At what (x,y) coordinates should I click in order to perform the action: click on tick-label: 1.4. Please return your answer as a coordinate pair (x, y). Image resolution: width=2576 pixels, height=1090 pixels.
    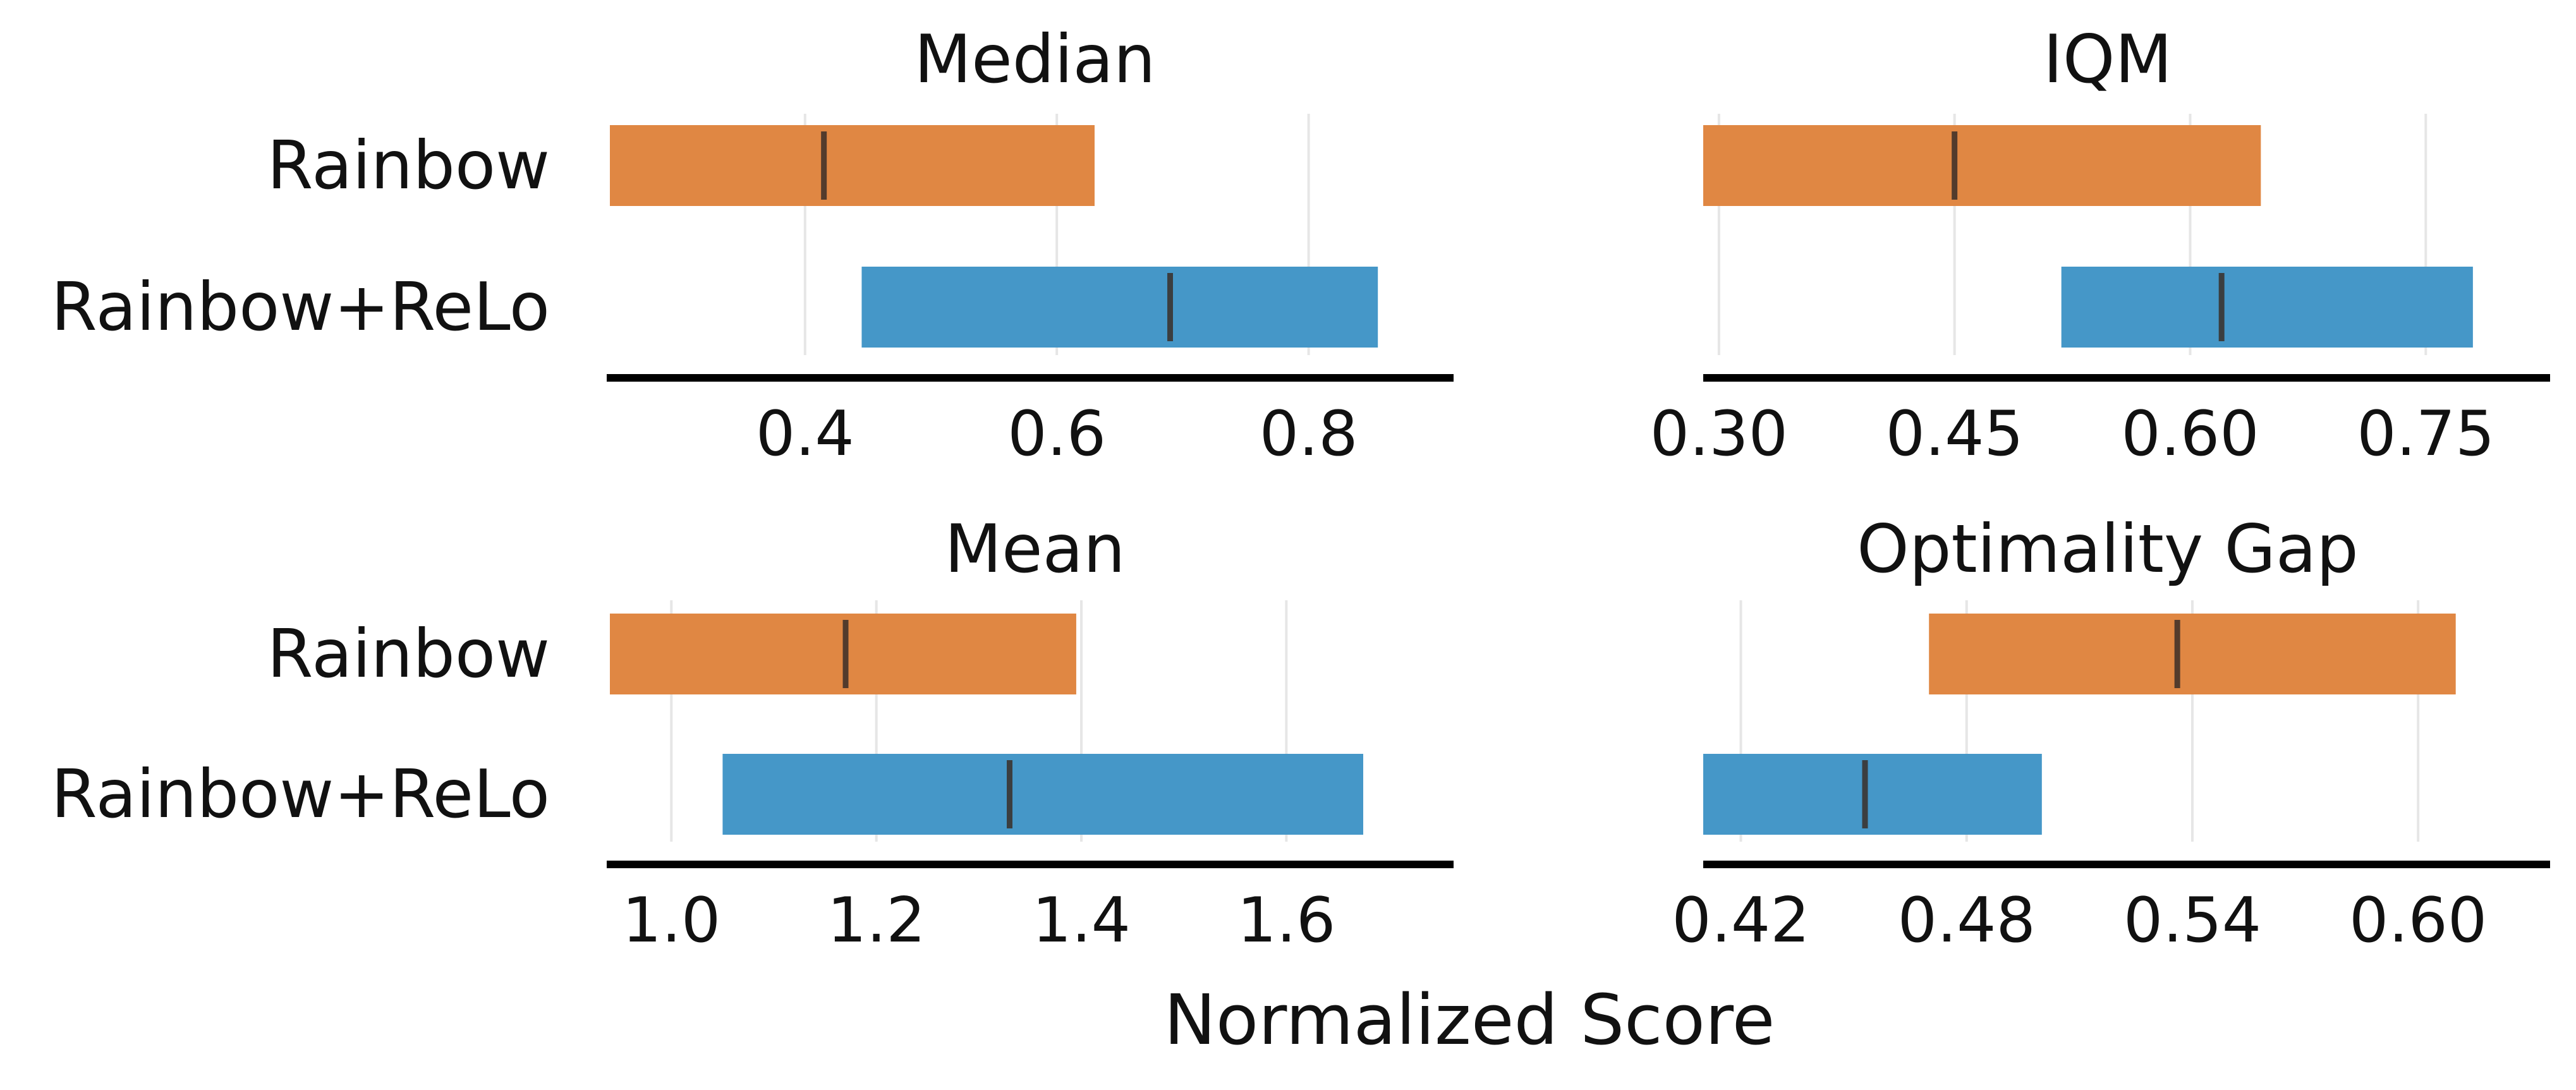
    Looking at the image, I should click on (1081, 921).